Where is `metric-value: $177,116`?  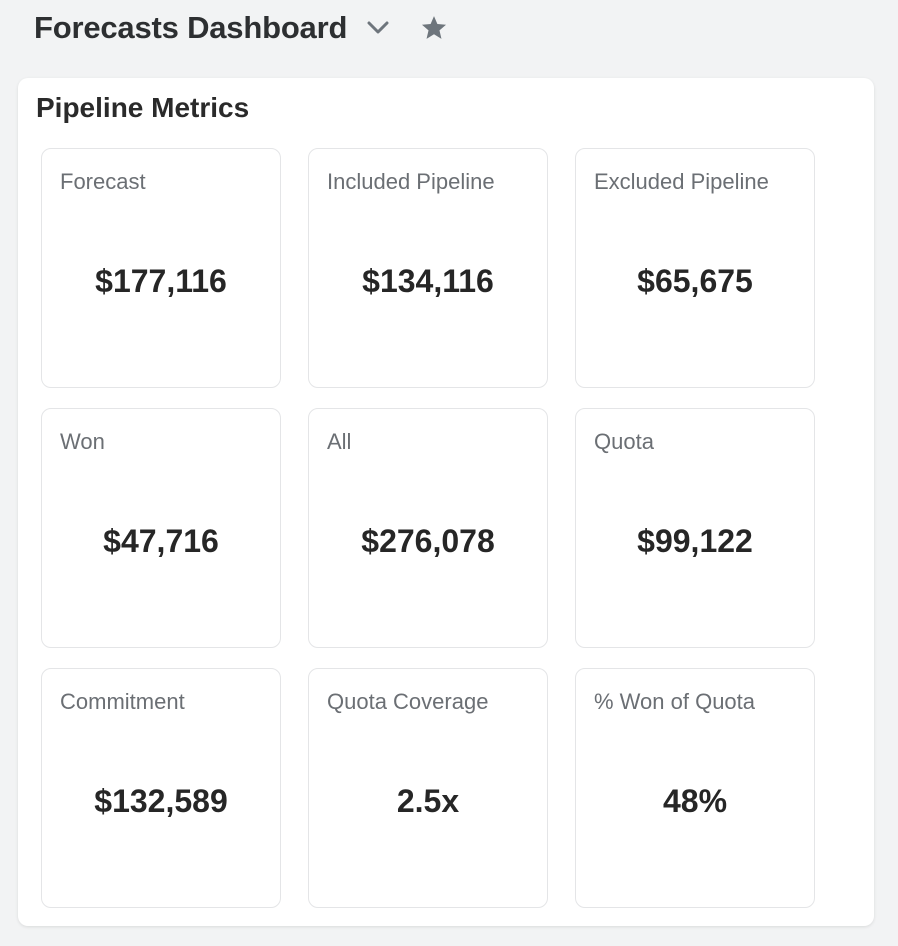 metric-value: $177,116 is located at coordinates (161, 281).